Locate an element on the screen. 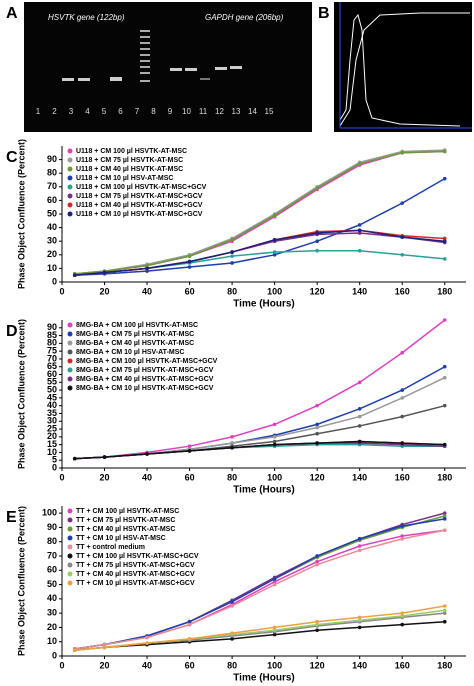 This screenshot has width=474, height=686. legend-label: U118 + CM 100 µl HSVTK-AT-MSC+GCV is located at coordinates (141, 187).